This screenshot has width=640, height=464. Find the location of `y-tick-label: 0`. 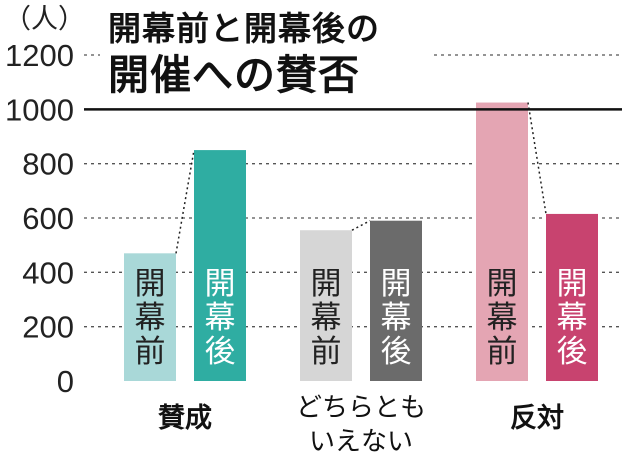

y-tick-label: 0 is located at coordinates (65, 381).